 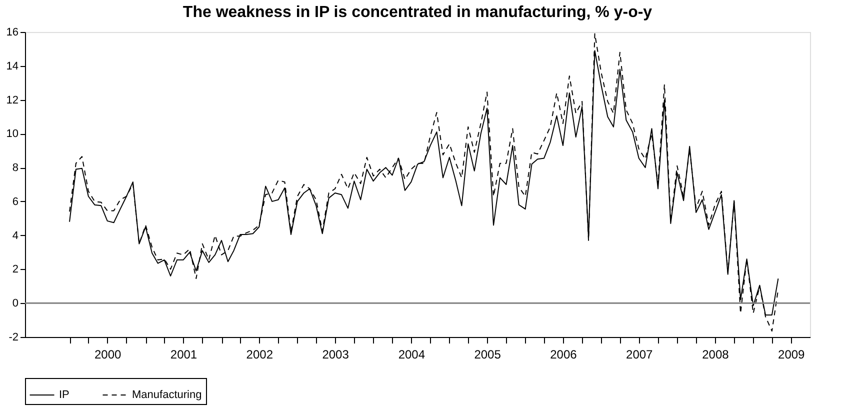 What do you see at coordinates (15, 236) in the screenshot?
I see `y-tick-label: 4` at bounding box center [15, 236].